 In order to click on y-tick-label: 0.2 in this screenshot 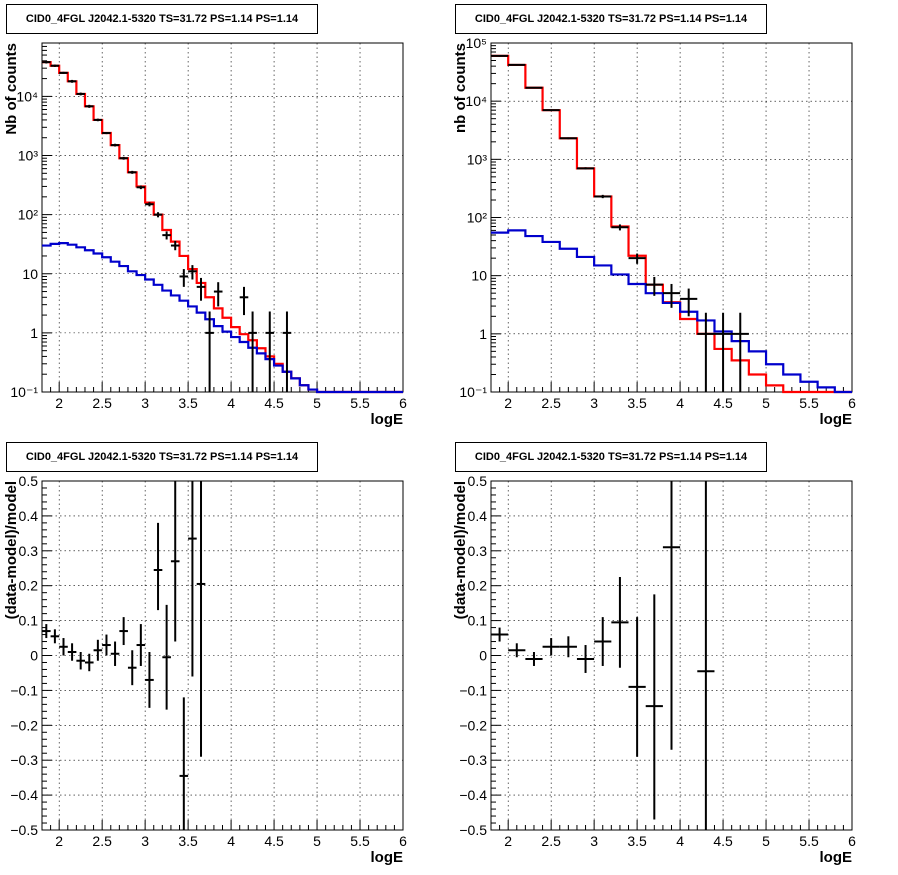, I will do `click(29, 586)`.